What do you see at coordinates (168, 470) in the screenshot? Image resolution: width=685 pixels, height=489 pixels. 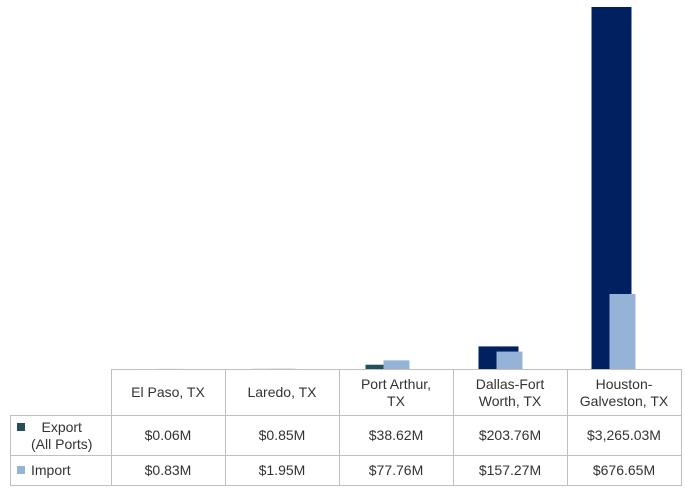 I see `data-label: $0.83M` at bounding box center [168, 470].